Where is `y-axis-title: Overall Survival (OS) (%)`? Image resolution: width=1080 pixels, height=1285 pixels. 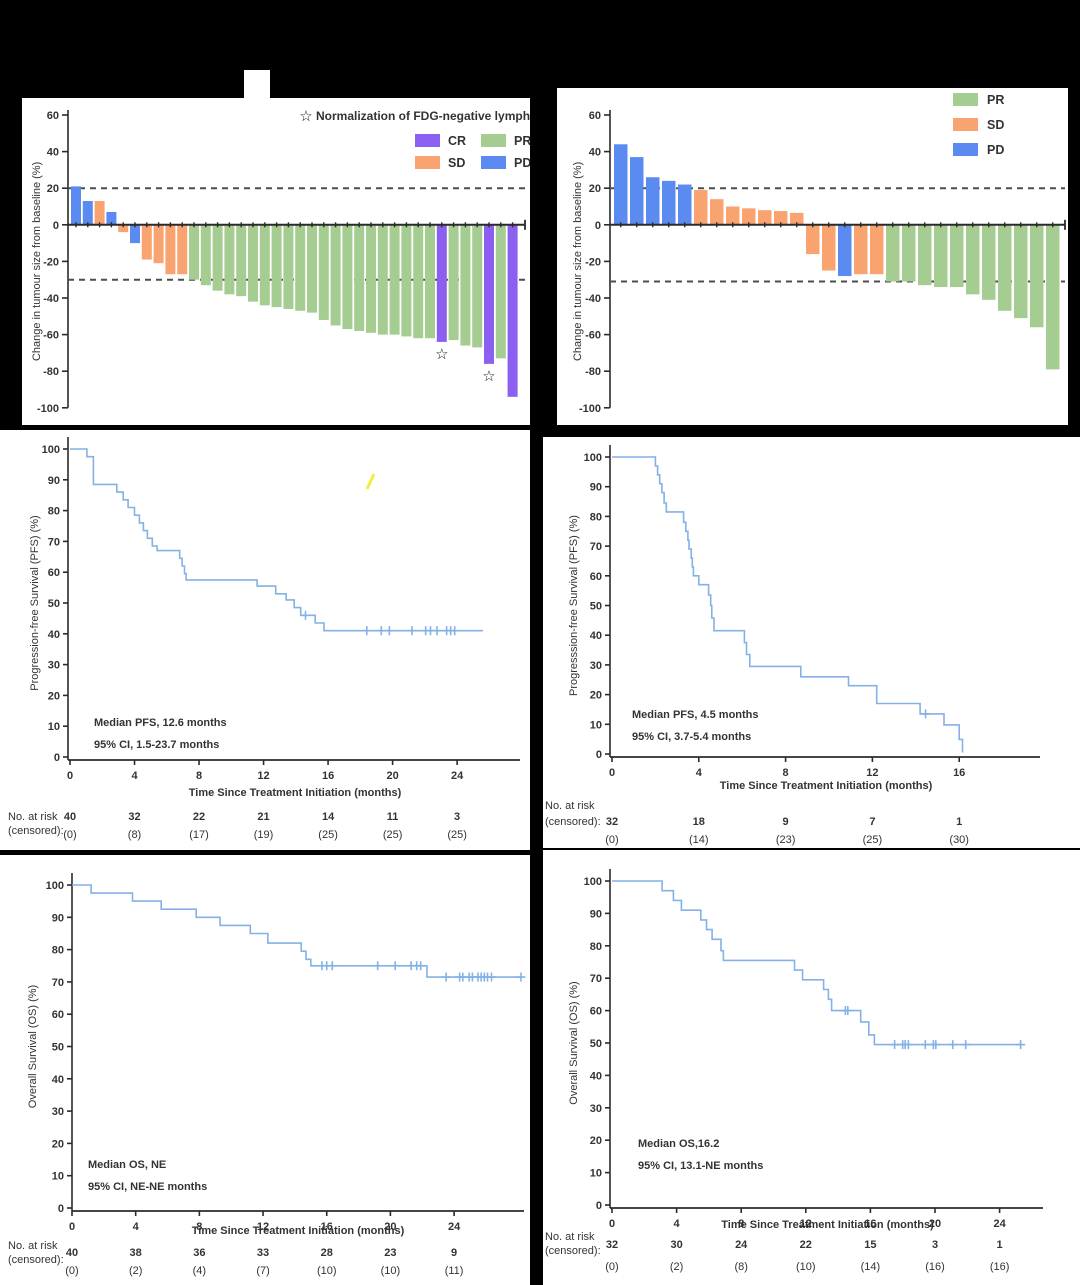 y-axis-title: Overall Survival (OS) (%) is located at coordinates (574, 1042).